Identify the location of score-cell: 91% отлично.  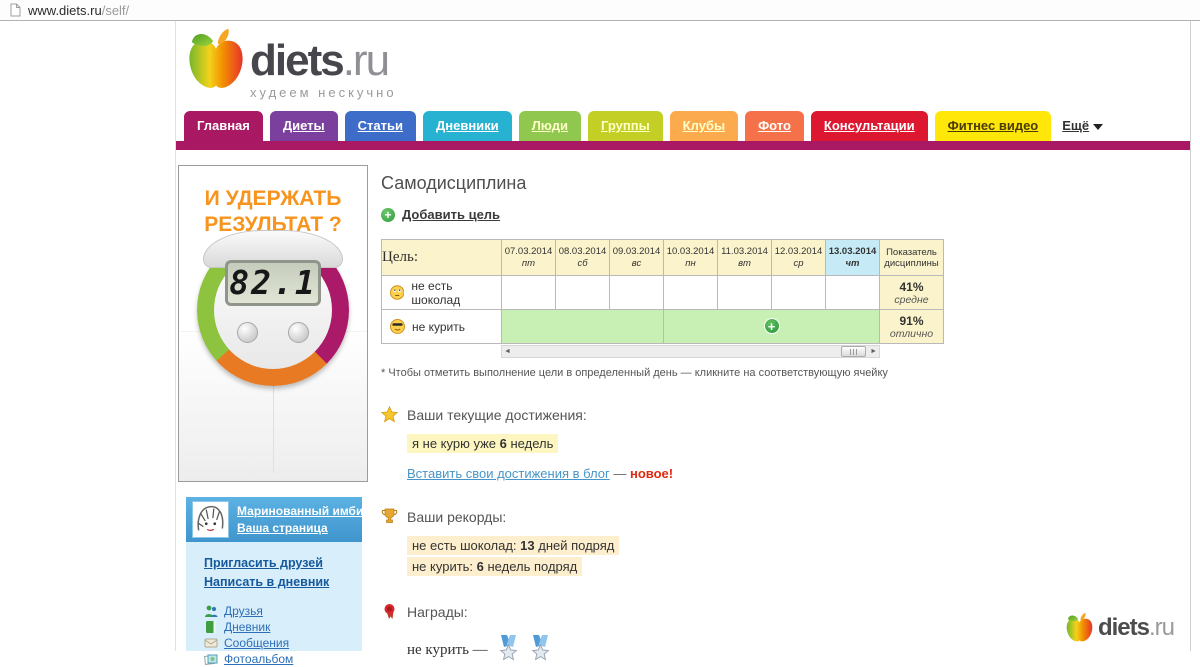
(911, 326).